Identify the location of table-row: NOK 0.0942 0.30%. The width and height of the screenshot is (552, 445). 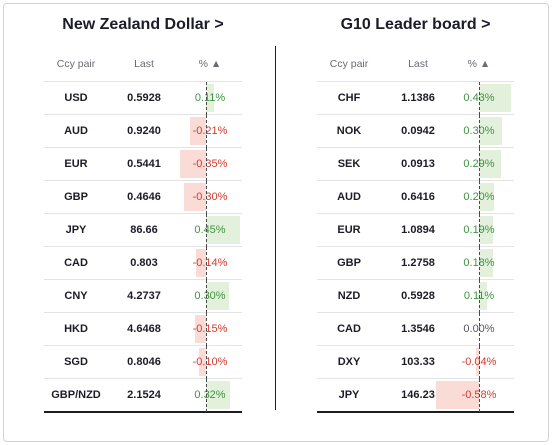
(415, 131).